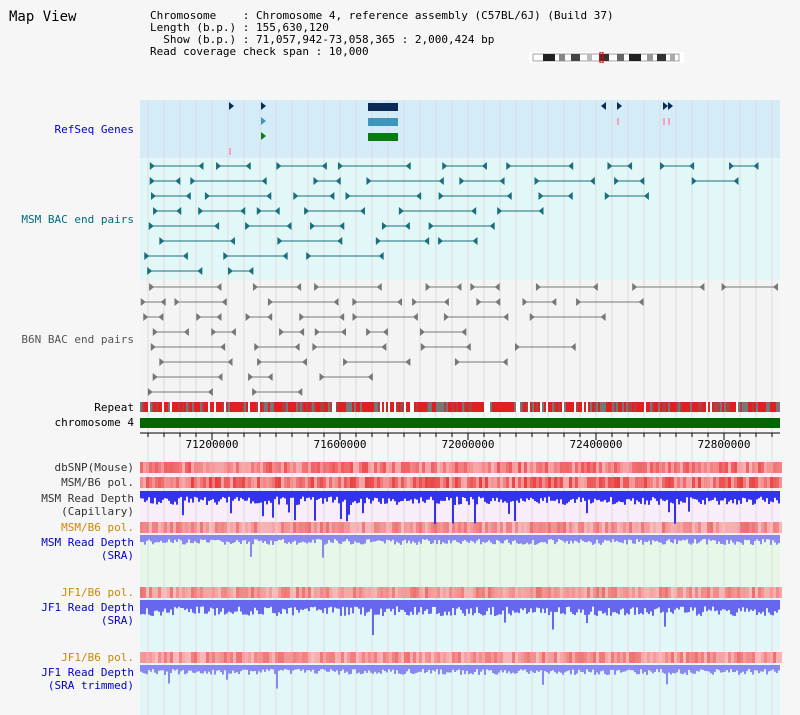 This screenshot has width=800, height=715. What do you see at coordinates (77, 339) in the screenshot?
I see `track-label-b6n-bac: B6N BAC end pairs` at bounding box center [77, 339].